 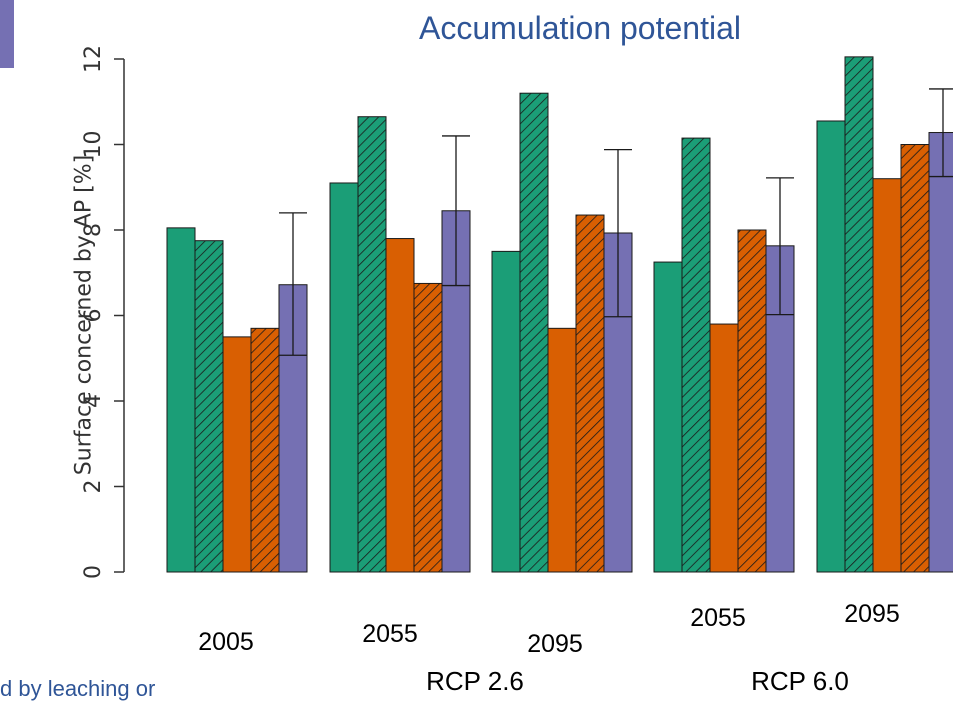 What do you see at coordinates (475, 681) in the screenshot?
I see `scenario-label: RCP 2.6` at bounding box center [475, 681].